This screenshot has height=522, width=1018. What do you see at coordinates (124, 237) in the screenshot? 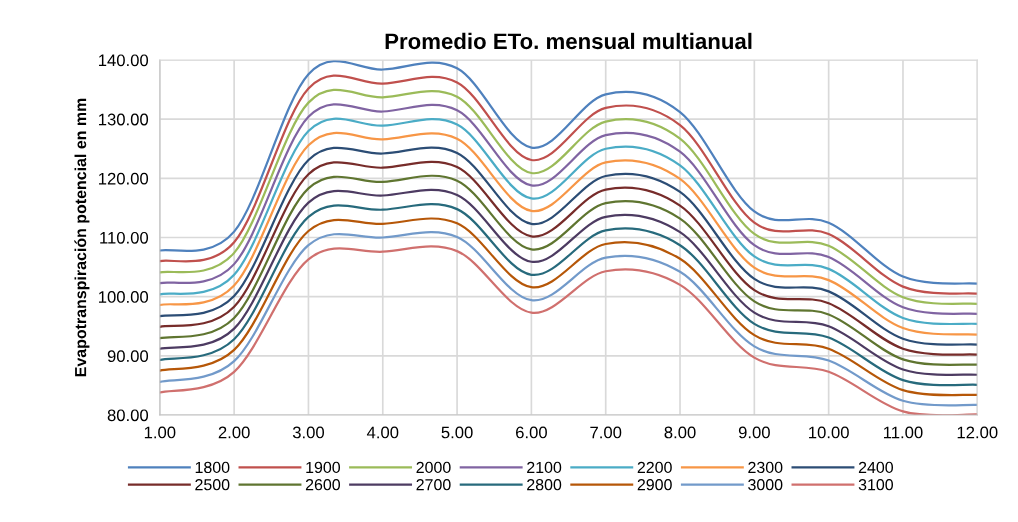
I see `y-tick-label: 110.00` at bounding box center [124, 237].